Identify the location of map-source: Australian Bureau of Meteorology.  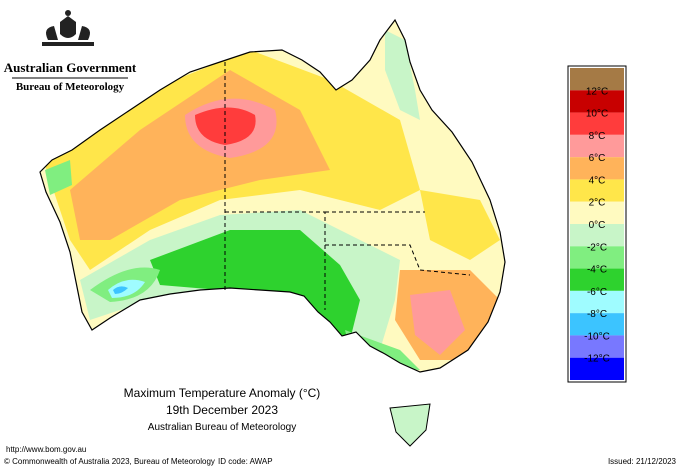
(222, 427).